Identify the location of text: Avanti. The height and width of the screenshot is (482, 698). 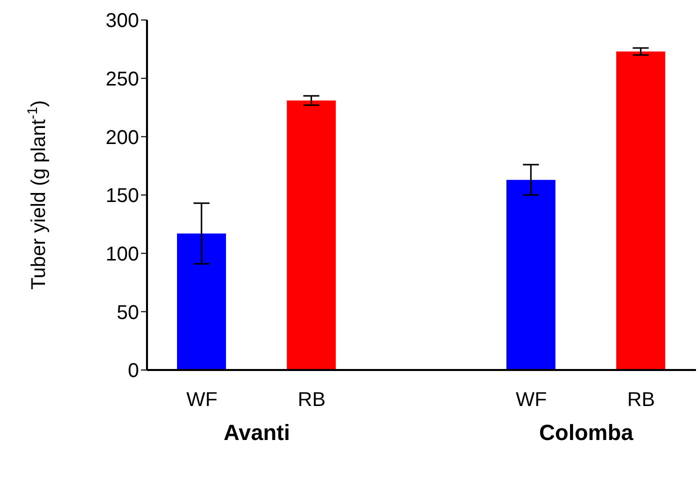
(256, 433).